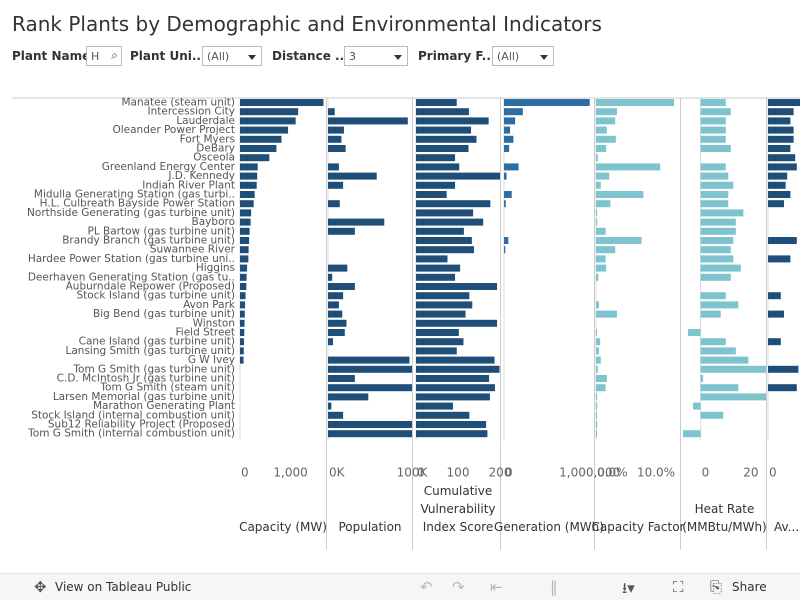  What do you see at coordinates (426, 587) in the screenshot?
I see `undo-icon: ↶` at bounding box center [426, 587].